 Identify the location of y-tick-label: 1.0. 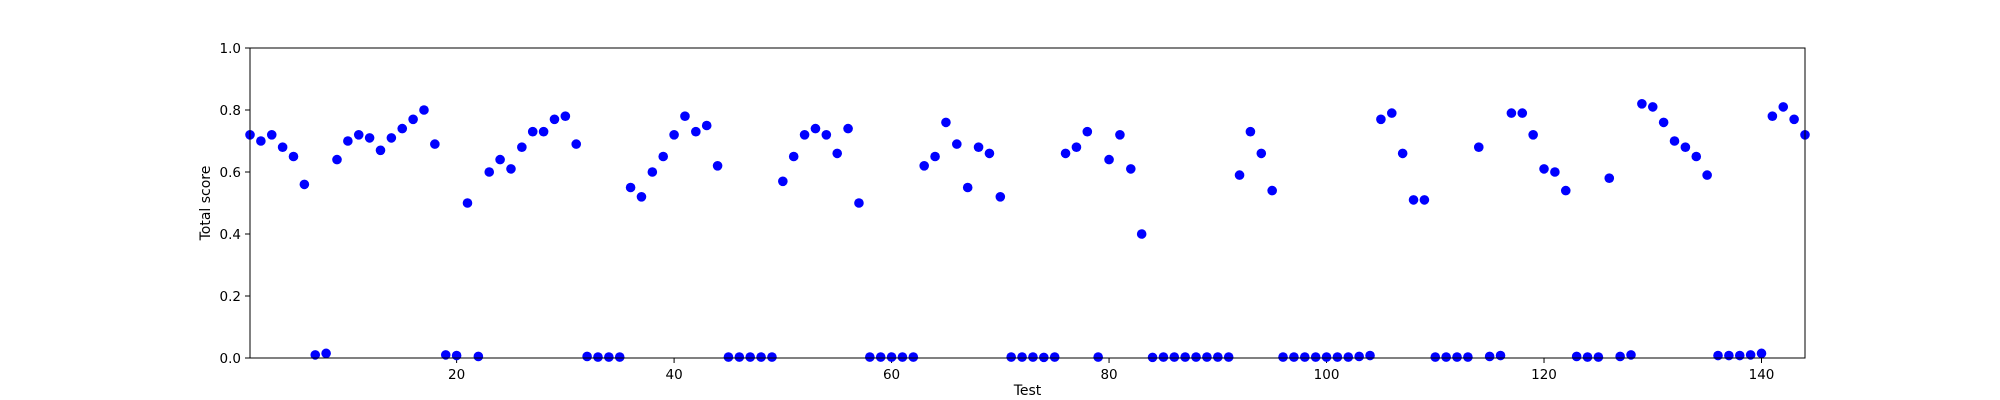
(230, 49).